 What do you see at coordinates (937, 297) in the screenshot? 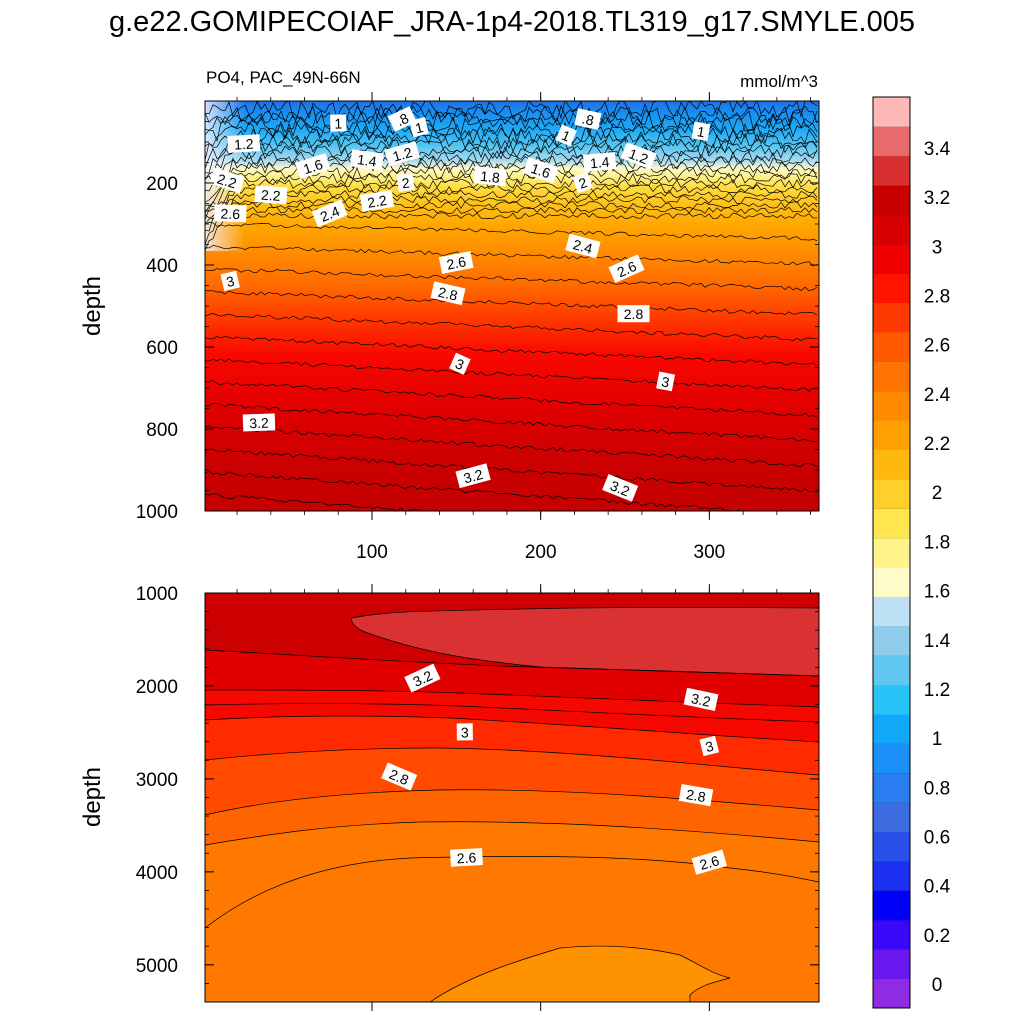
I see `colorbar-label: 2.8` at bounding box center [937, 297].